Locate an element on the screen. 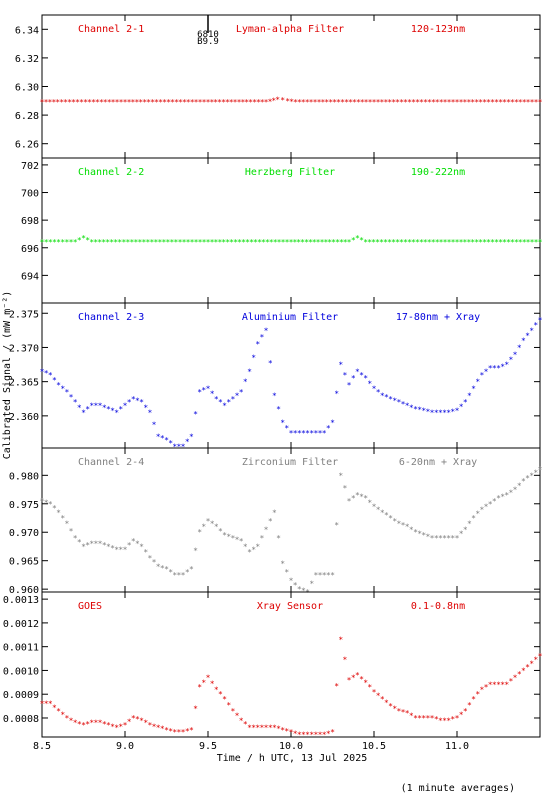 This screenshot has width=550, height=800. y-tick-label: 6.28 is located at coordinates (27, 116).